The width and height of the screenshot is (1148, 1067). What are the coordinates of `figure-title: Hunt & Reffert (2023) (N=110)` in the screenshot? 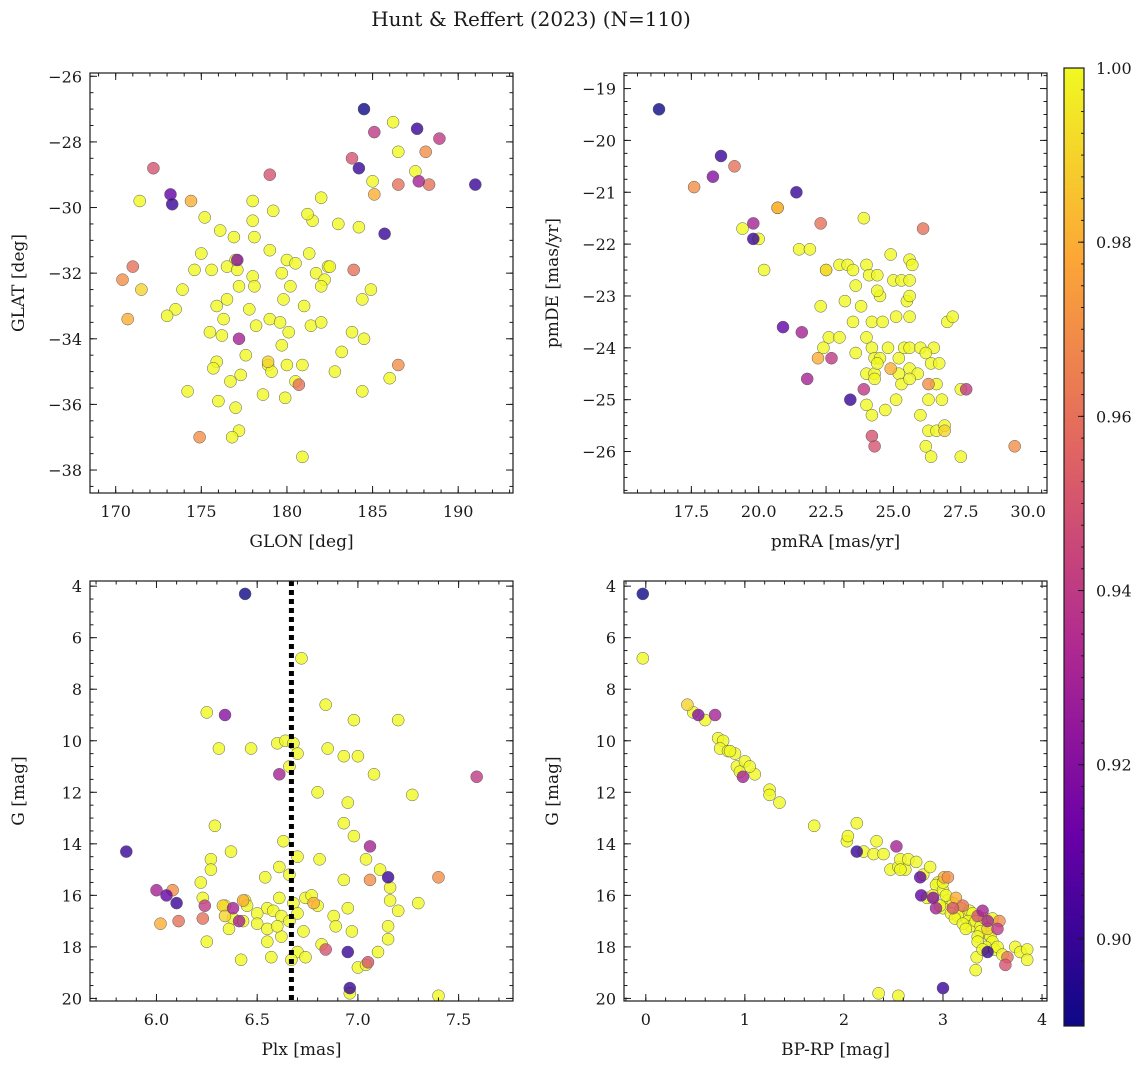 It's located at (531, 19).